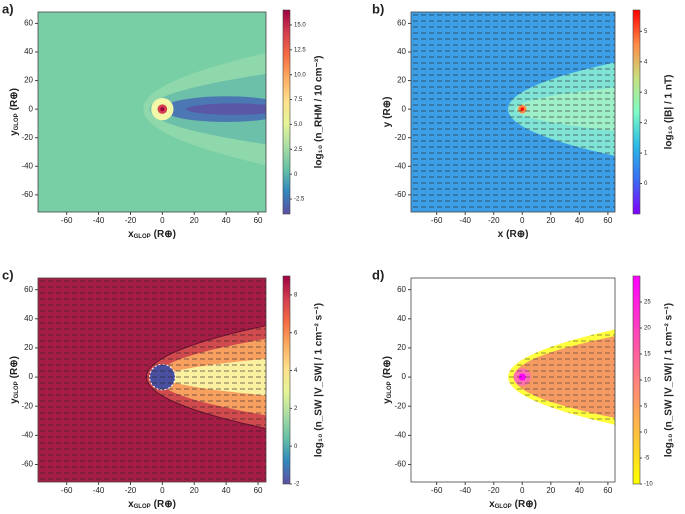 Image resolution: width=685 pixels, height=514 pixels. What do you see at coordinates (565, 109) in the screenshot?
I see `bow-inner` at bounding box center [565, 109].